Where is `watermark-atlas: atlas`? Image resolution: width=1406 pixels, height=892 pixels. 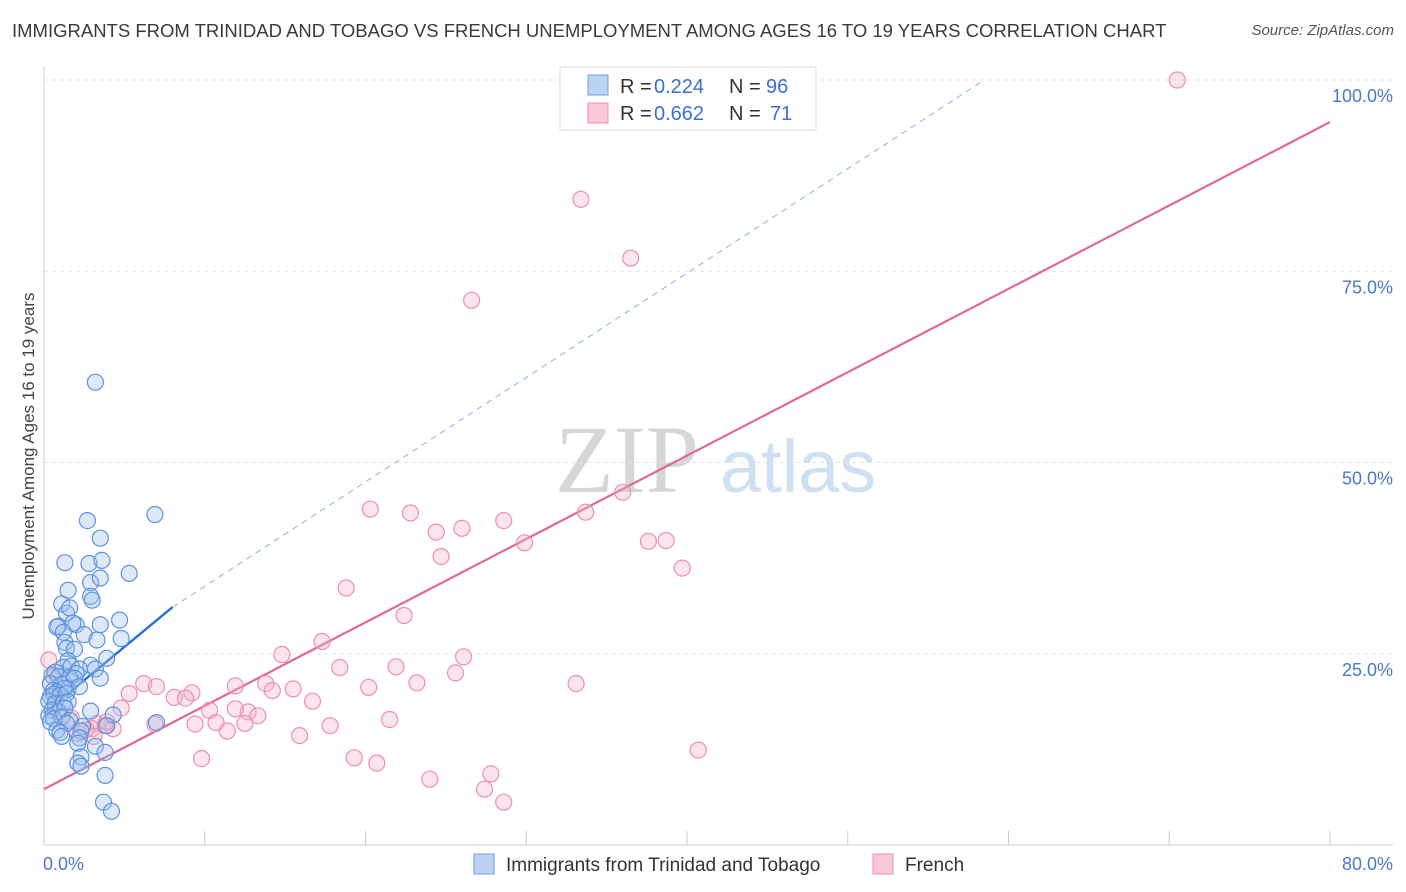 watermark-atlas: atlas is located at coordinates (798, 466).